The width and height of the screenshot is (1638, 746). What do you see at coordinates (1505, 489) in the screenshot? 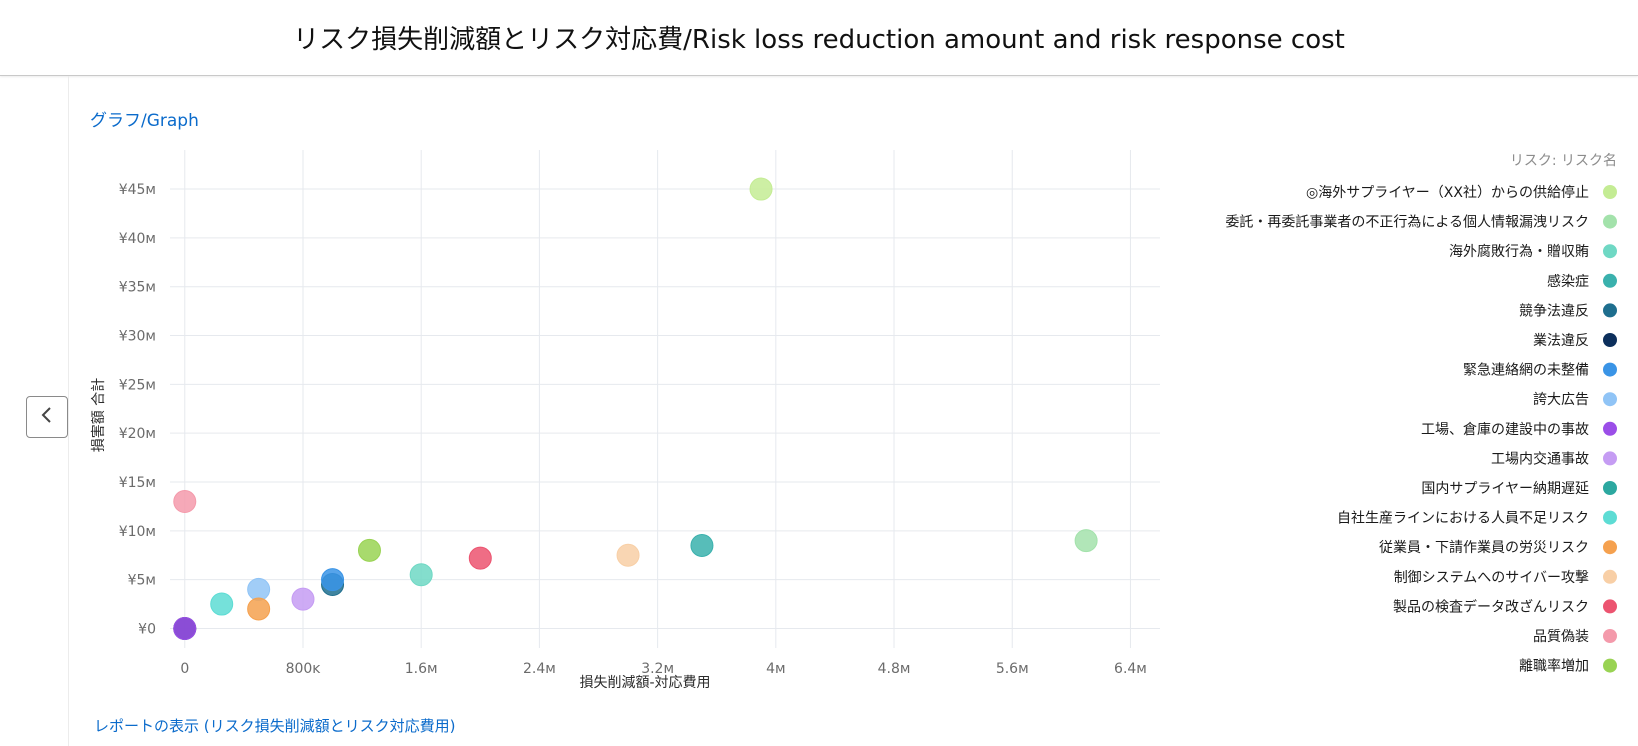
I see `legend-label: 国内サプライヤー納期遅延` at bounding box center [1505, 489].